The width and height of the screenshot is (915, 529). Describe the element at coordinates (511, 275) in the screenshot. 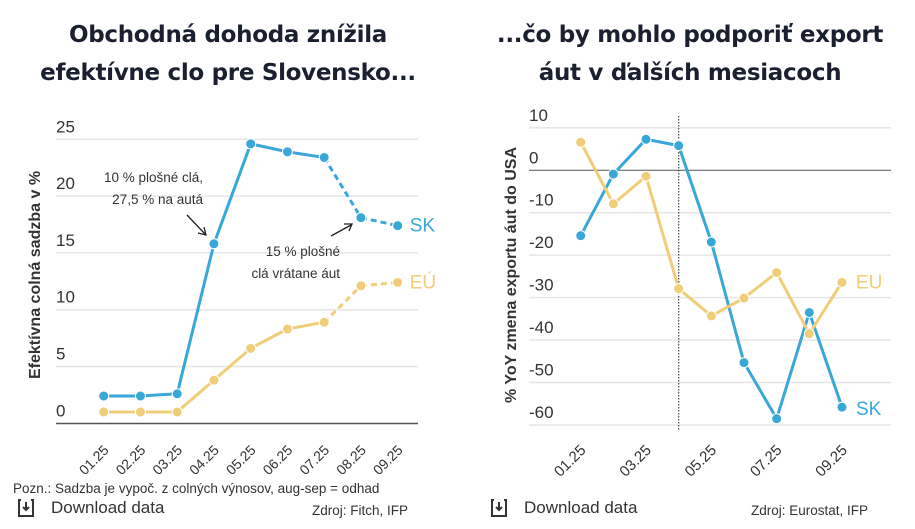

I see `y-axis-label: % YoY zmena exportu áut do USA` at that location.